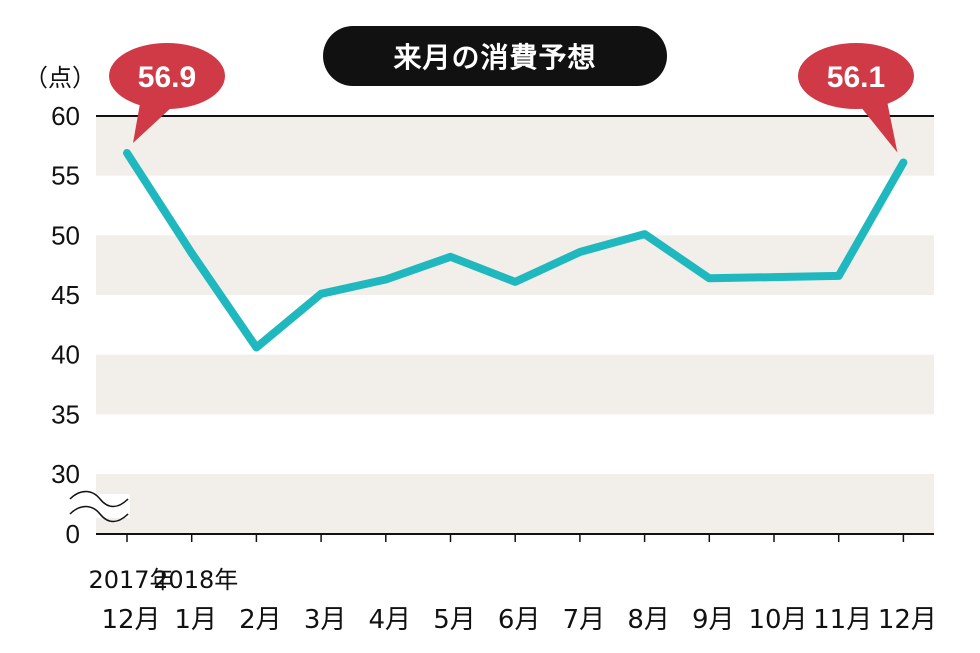 This screenshot has height=653, width=980. Describe the element at coordinates (60, 78) in the screenshot. I see `y-axis-unit-label: （点）` at that location.